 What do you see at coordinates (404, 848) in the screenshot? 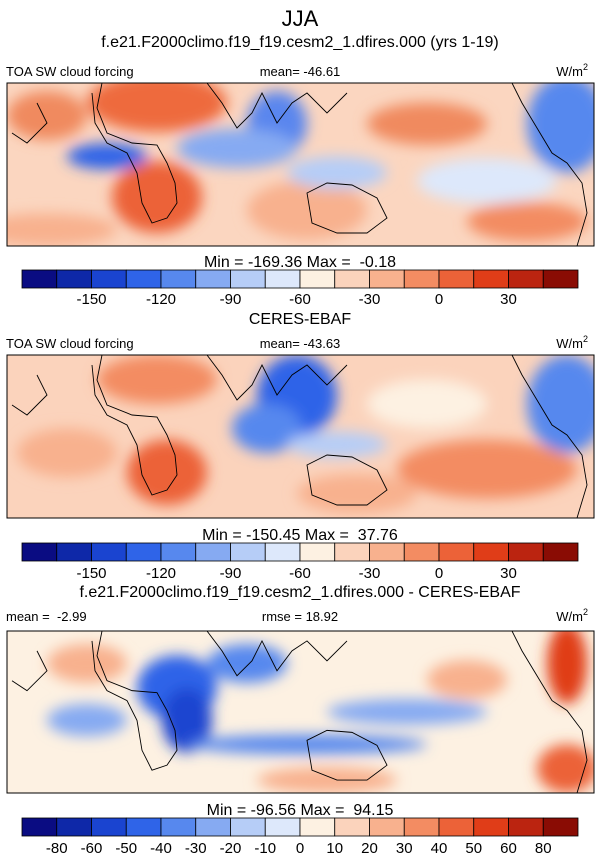
I see `colorbar-tick-label: 30` at bounding box center [404, 848].